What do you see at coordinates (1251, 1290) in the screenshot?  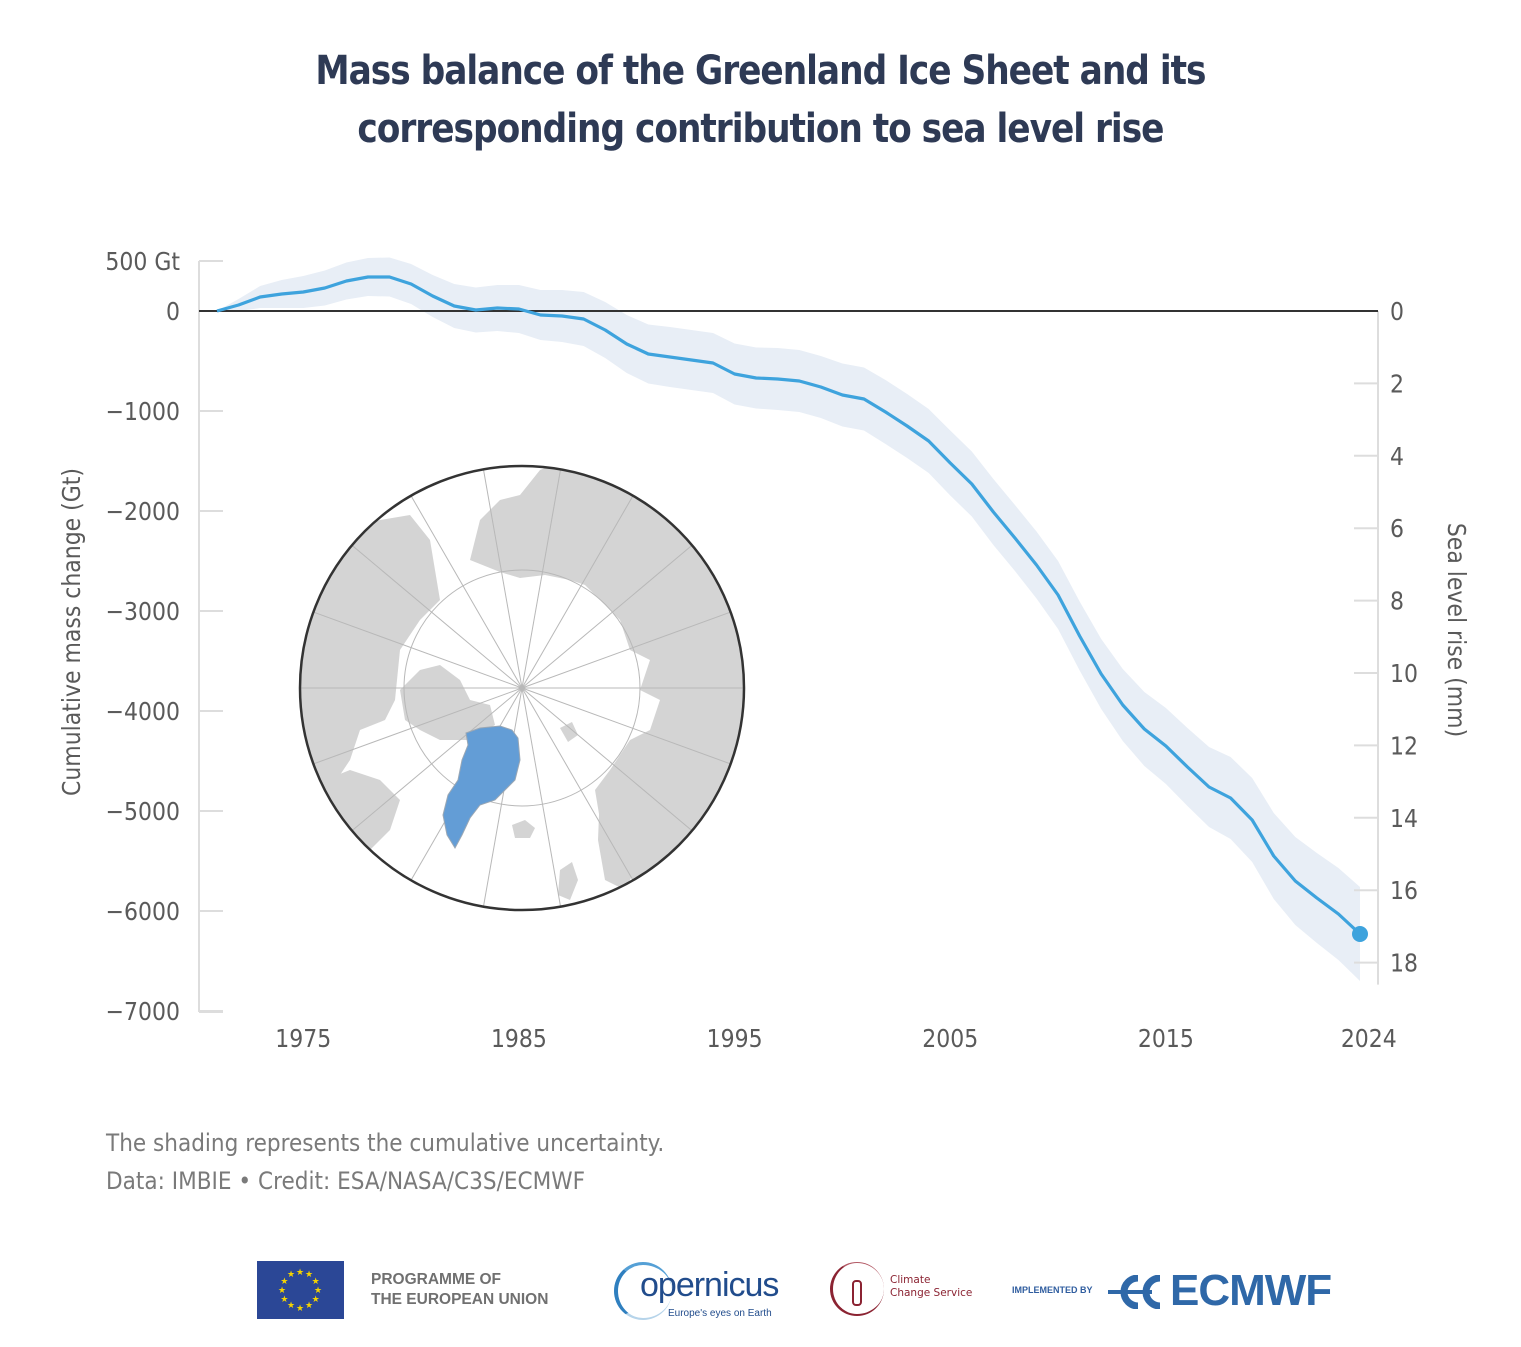 I see `ecmwf-wordmark: ECMWF` at bounding box center [1251, 1290].